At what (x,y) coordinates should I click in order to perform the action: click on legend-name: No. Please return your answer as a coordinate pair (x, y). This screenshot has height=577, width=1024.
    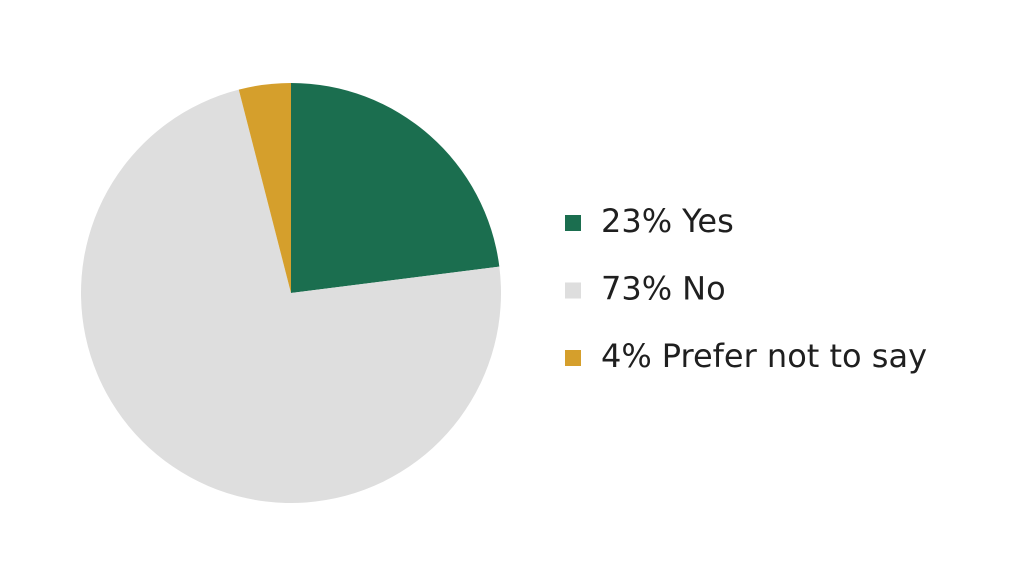
    Looking at the image, I should click on (704, 289).